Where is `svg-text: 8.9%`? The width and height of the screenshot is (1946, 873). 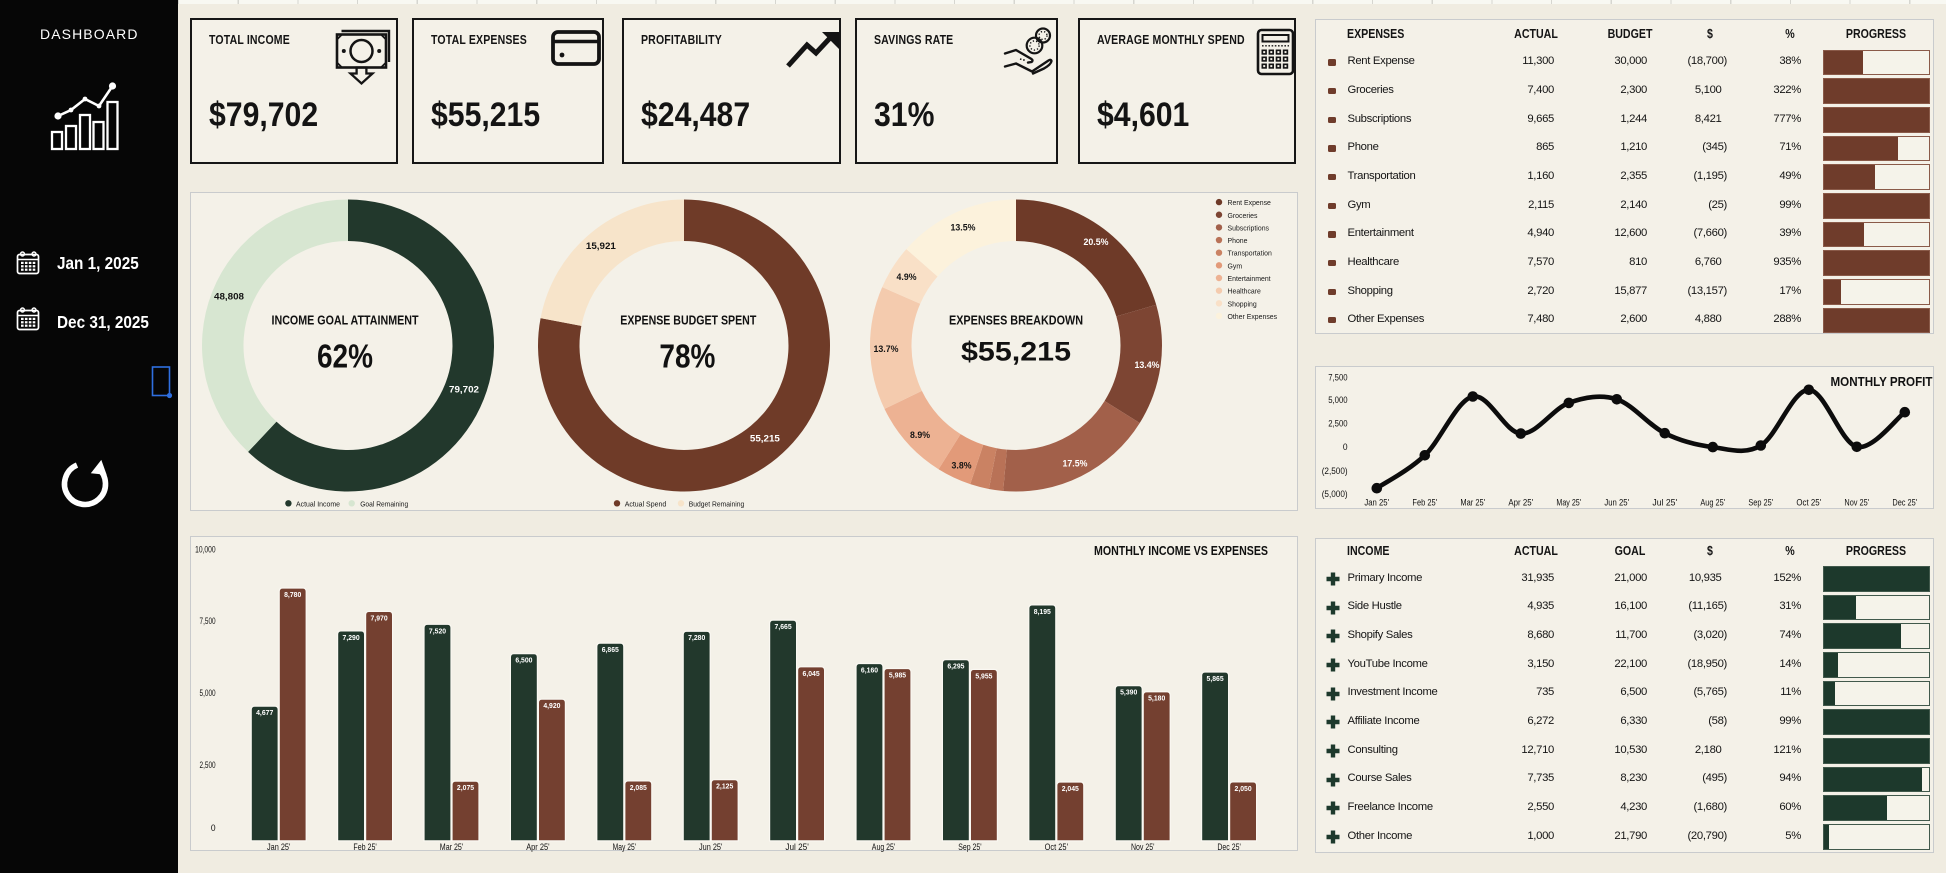
svg-text: 8.9% is located at coordinates (920, 435).